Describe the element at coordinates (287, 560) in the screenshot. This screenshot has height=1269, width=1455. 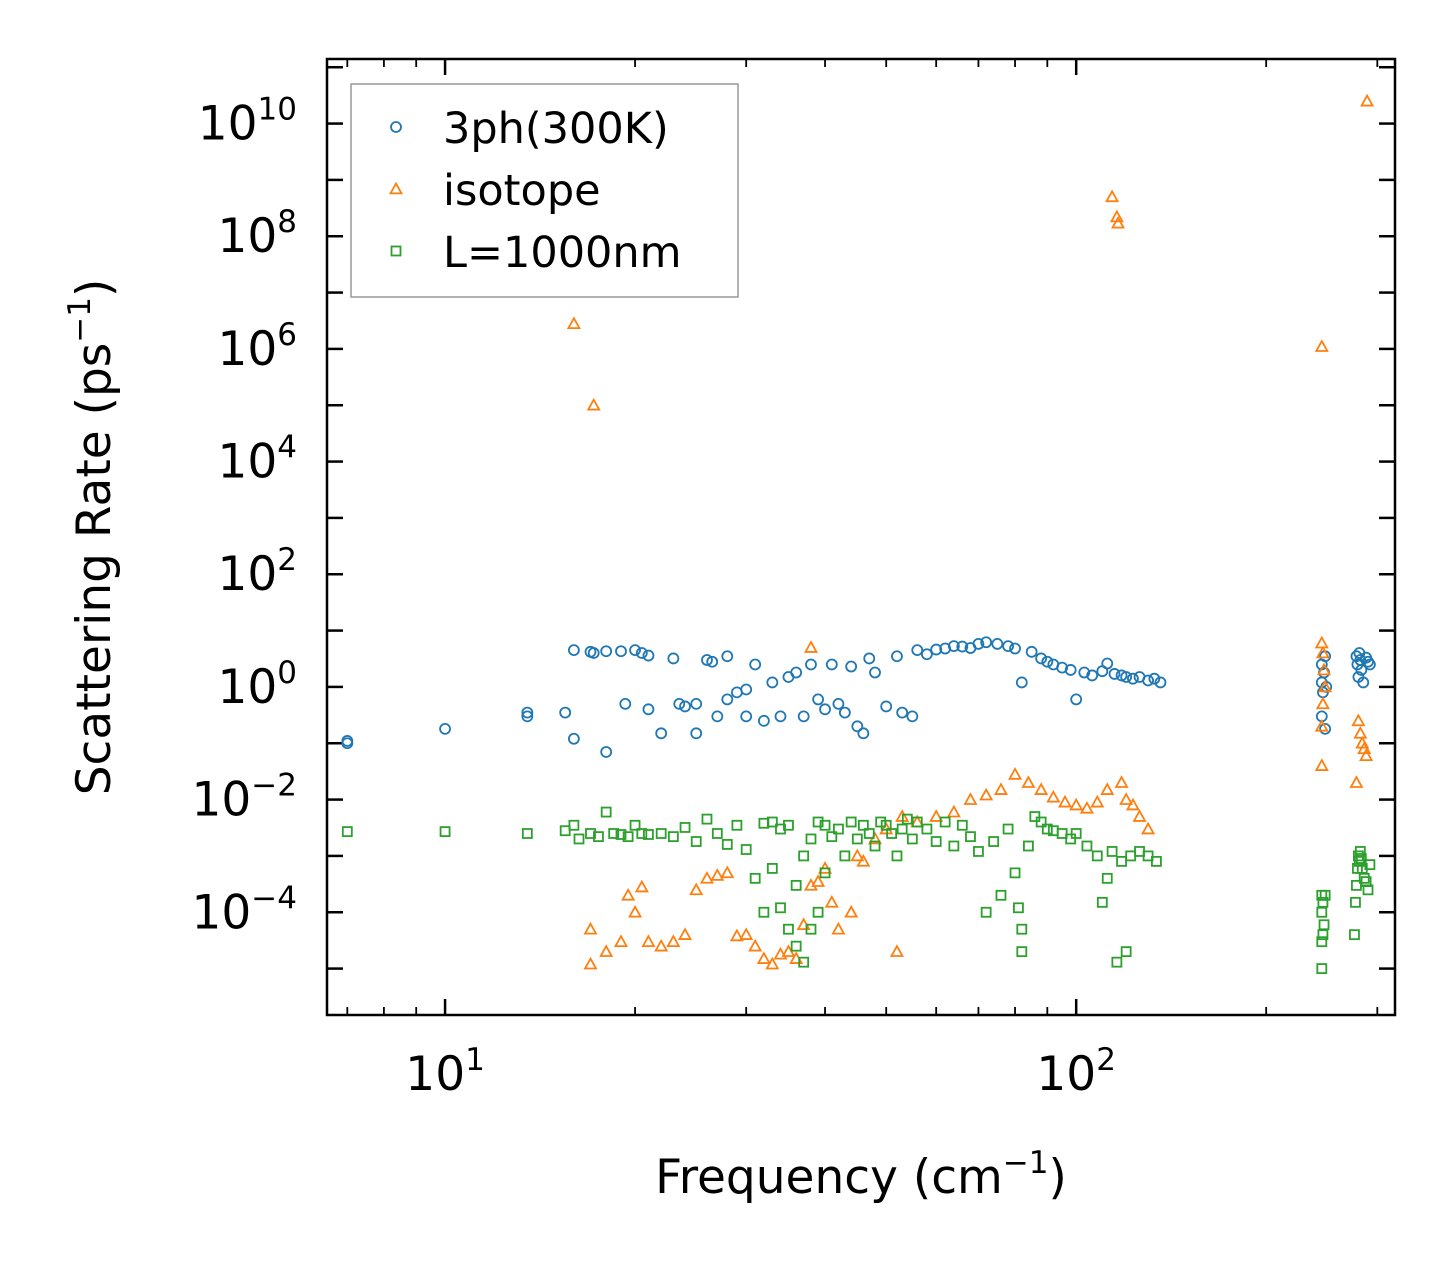
I see `y-tick-label-exp: 2` at that location.